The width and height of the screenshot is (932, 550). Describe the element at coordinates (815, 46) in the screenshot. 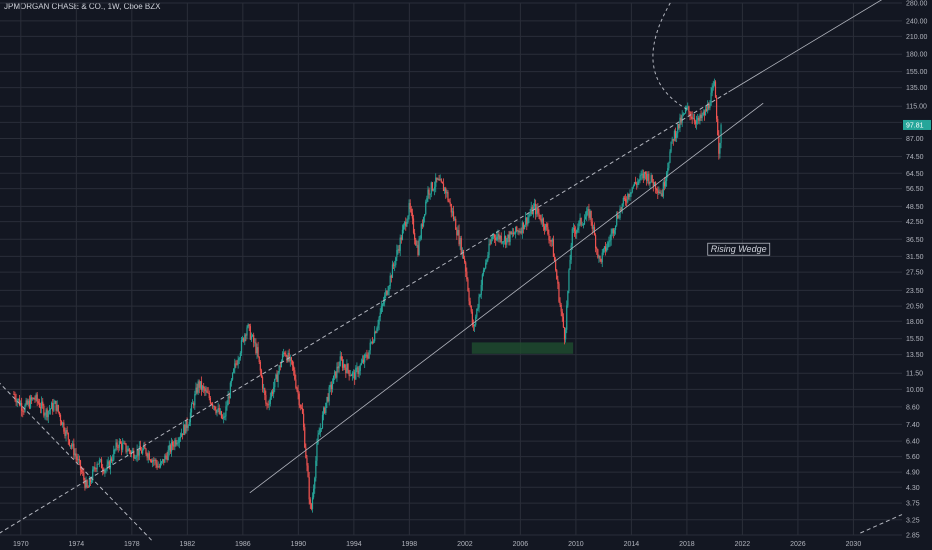

I see `upper-channel-line` at that location.